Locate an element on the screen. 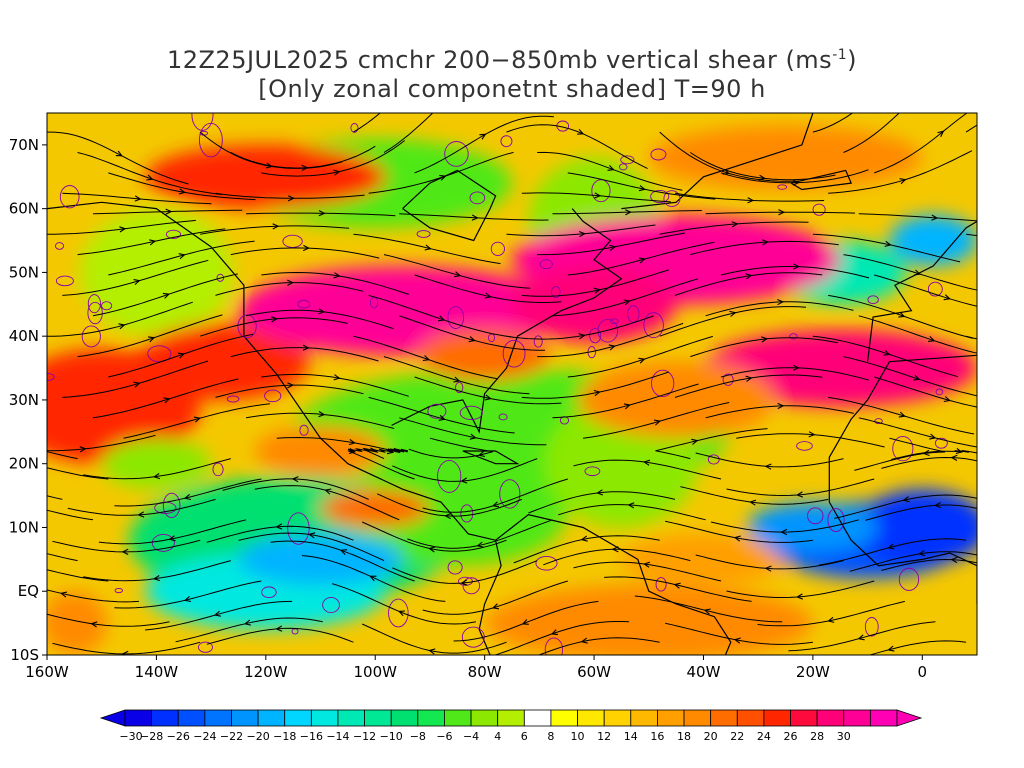  chart-title-line-2: [Only zonal componetnt shaded] T=90 h is located at coordinates (512, 89).